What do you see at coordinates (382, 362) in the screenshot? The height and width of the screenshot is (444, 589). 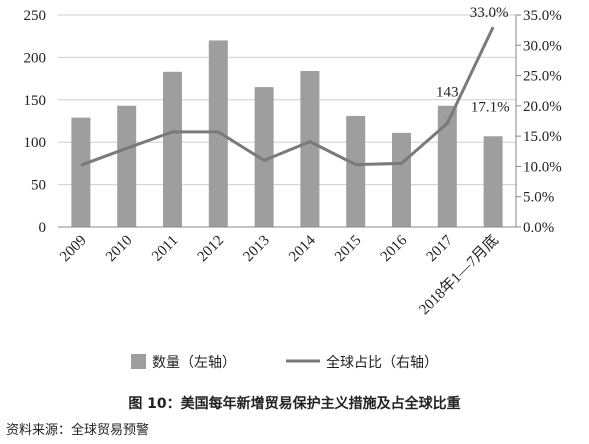 I see `legend-line-label: 全球占比（右轴）` at bounding box center [382, 362].